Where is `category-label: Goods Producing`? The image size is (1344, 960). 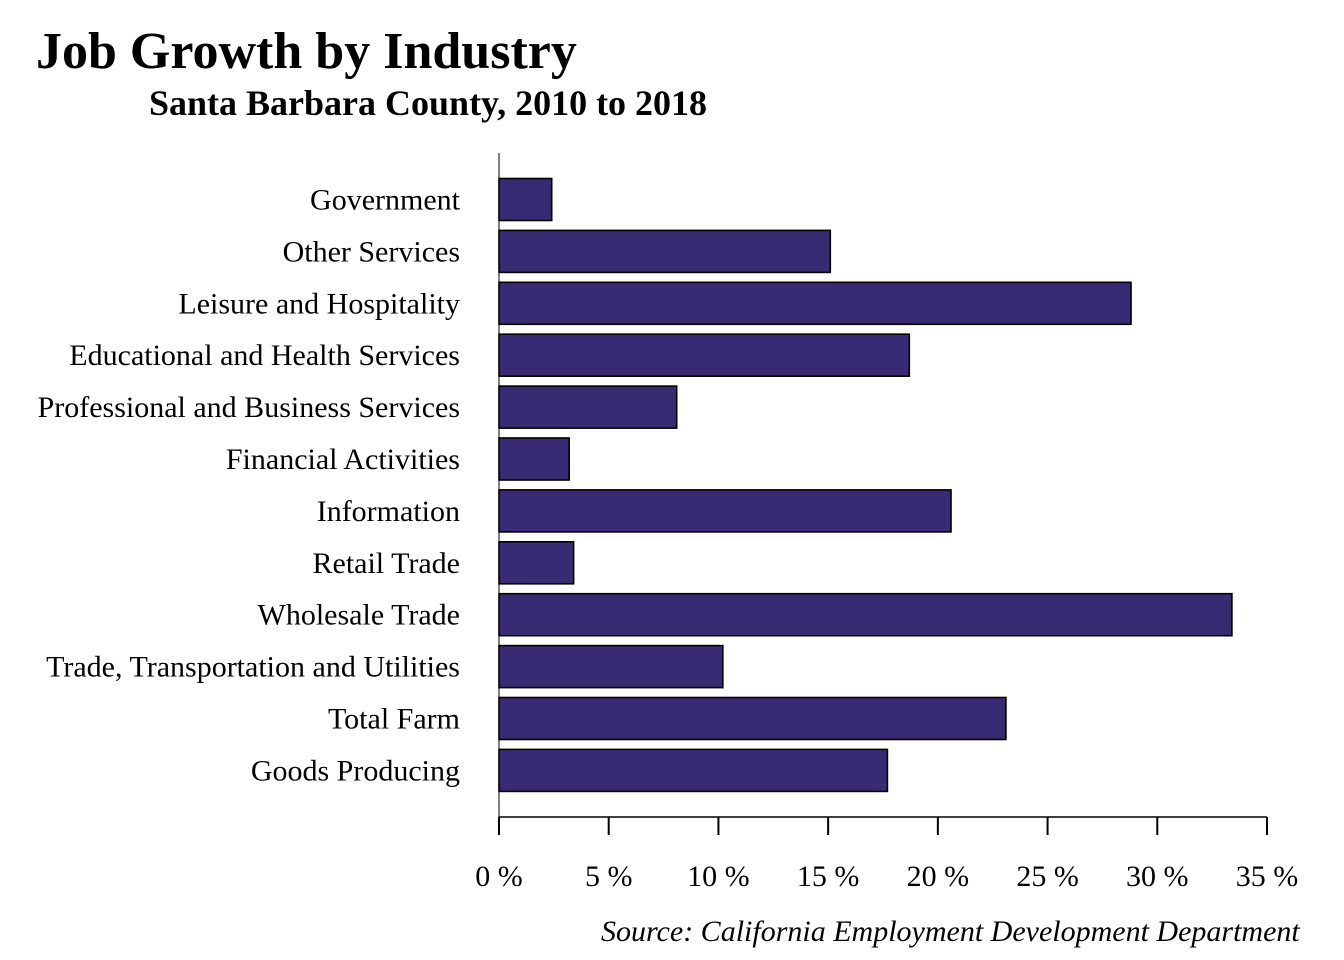
category-label: Goods Producing is located at coordinates (355, 770).